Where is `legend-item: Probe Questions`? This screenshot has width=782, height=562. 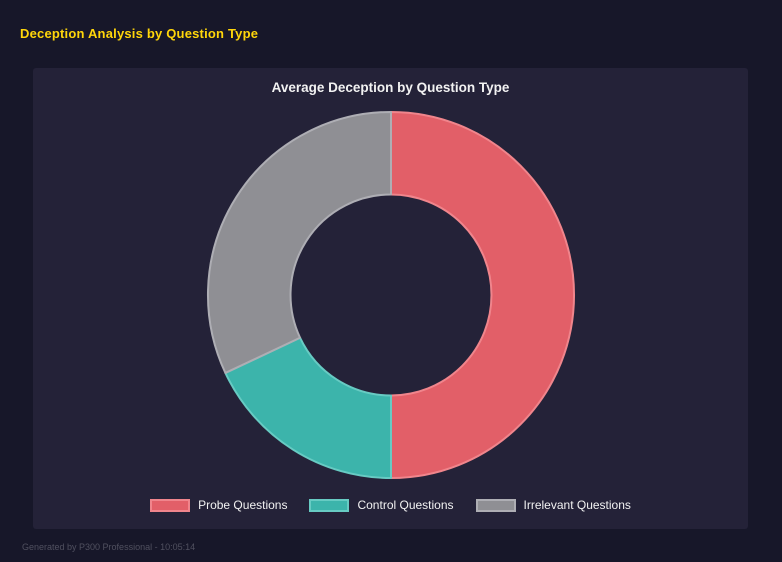 legend-item: Probe Questions is located at coordinates (218, 505).